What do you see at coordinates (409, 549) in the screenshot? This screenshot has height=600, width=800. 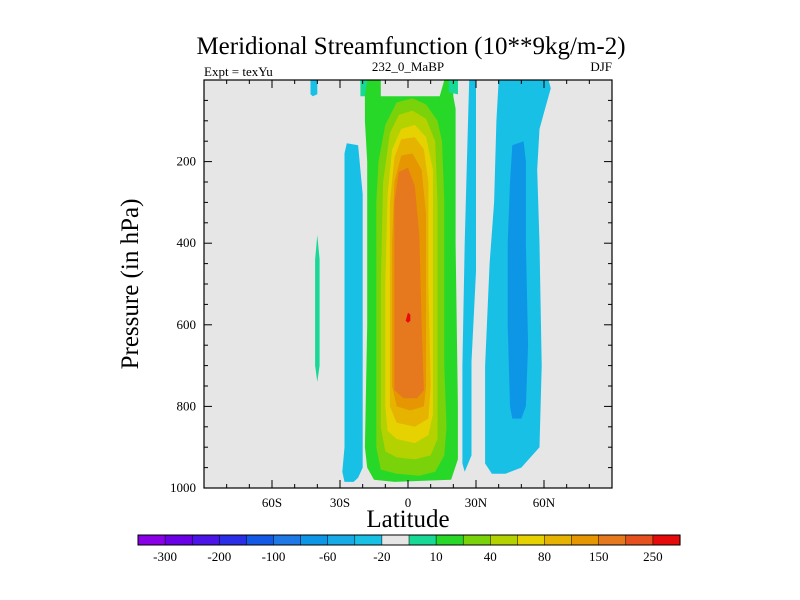 I see `colorbar: -300 -200 -100 -60 -20 10 40 80 150 250` at bounding box center [409, 549].